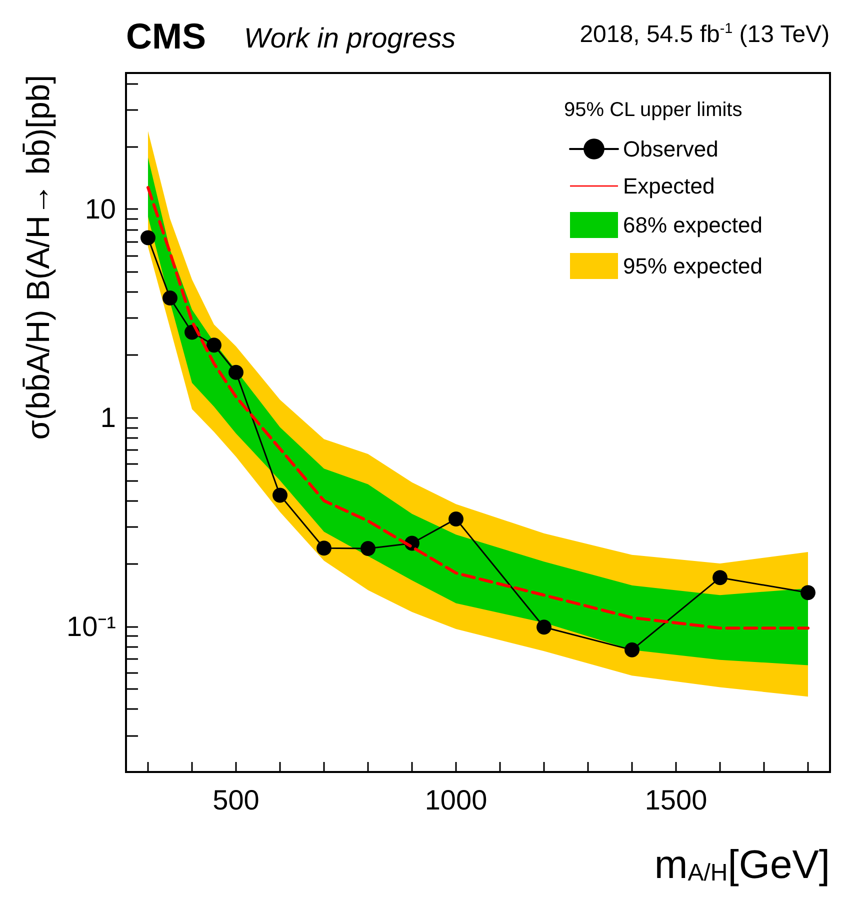 Image resolution: width=849 pixels, height=897 pixels. I want to click on x-tick-label: 1500, so click(676, 800).